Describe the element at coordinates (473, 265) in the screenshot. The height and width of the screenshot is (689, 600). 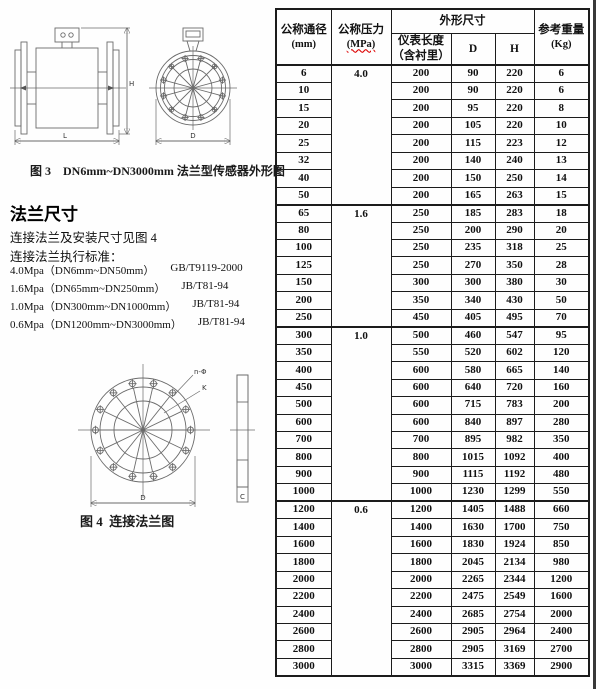
I see `cell-d: 270` at that location.